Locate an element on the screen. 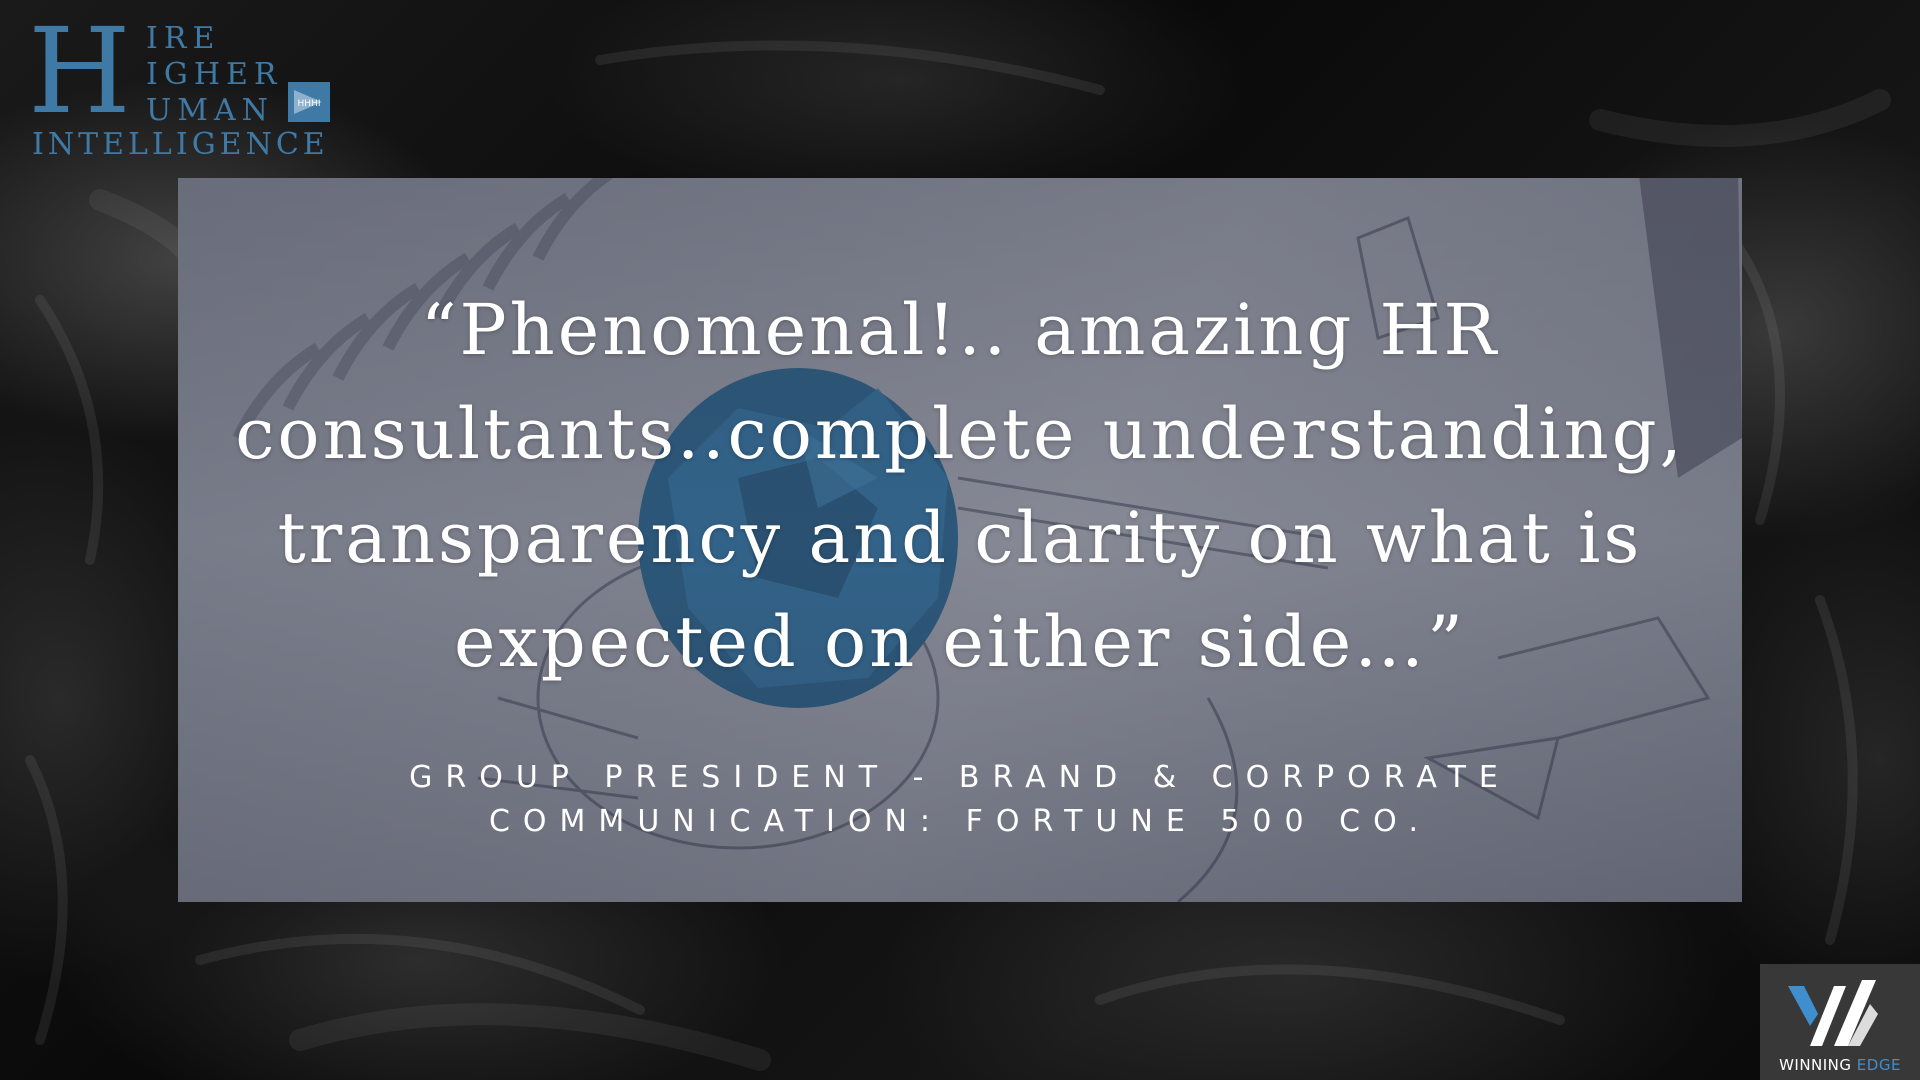 This screenshot has width=1920, height=1080. logo-line-human: UMAN is located at coordinates (210, 110).